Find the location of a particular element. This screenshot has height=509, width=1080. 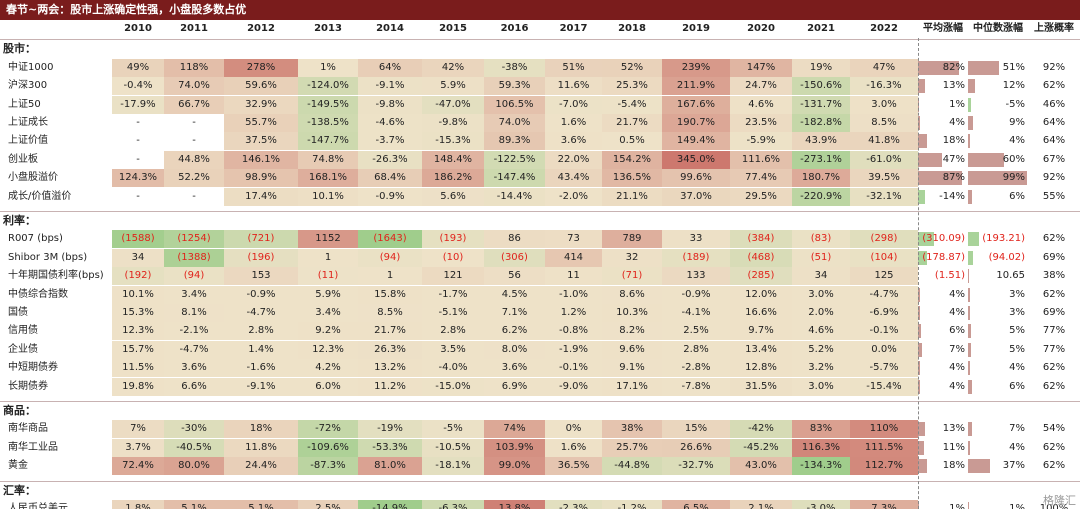

median-gain-value: 5% is located at coordinates (1017, 331).